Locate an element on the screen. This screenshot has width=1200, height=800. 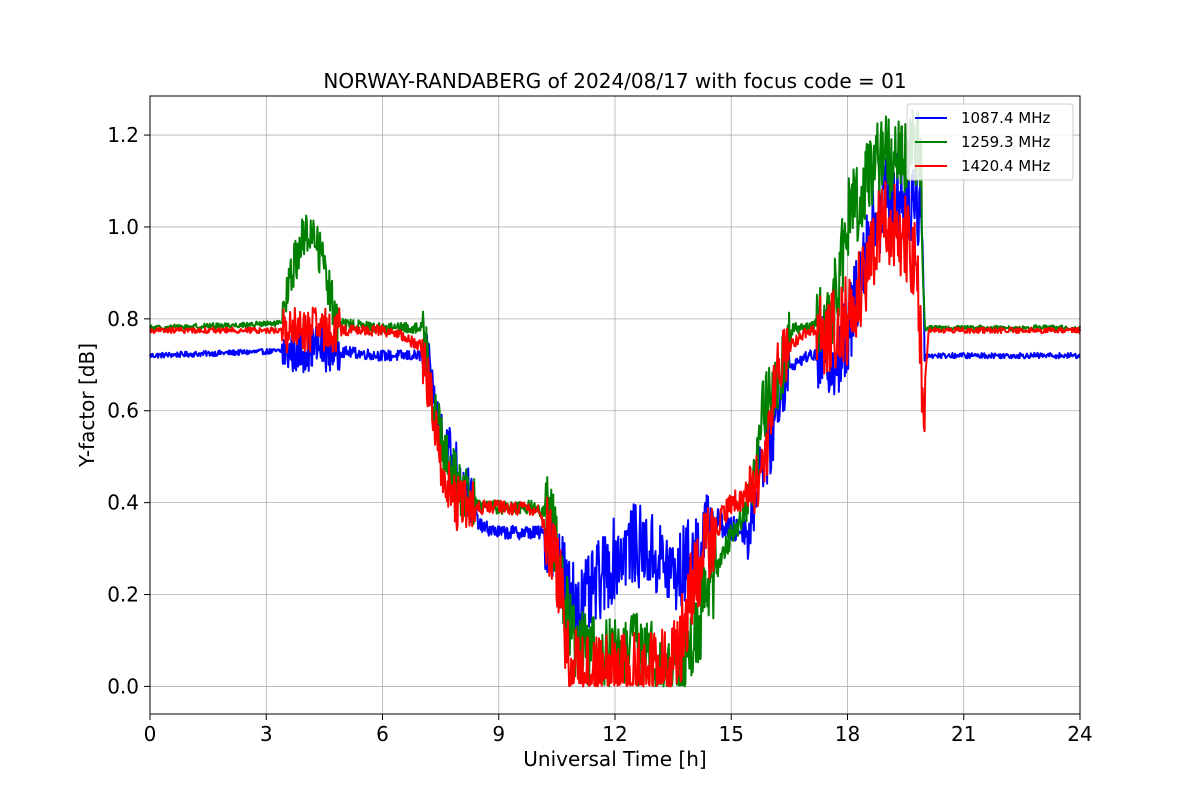
y-tick-label: 1.0 is located at coordinates (123, 227).